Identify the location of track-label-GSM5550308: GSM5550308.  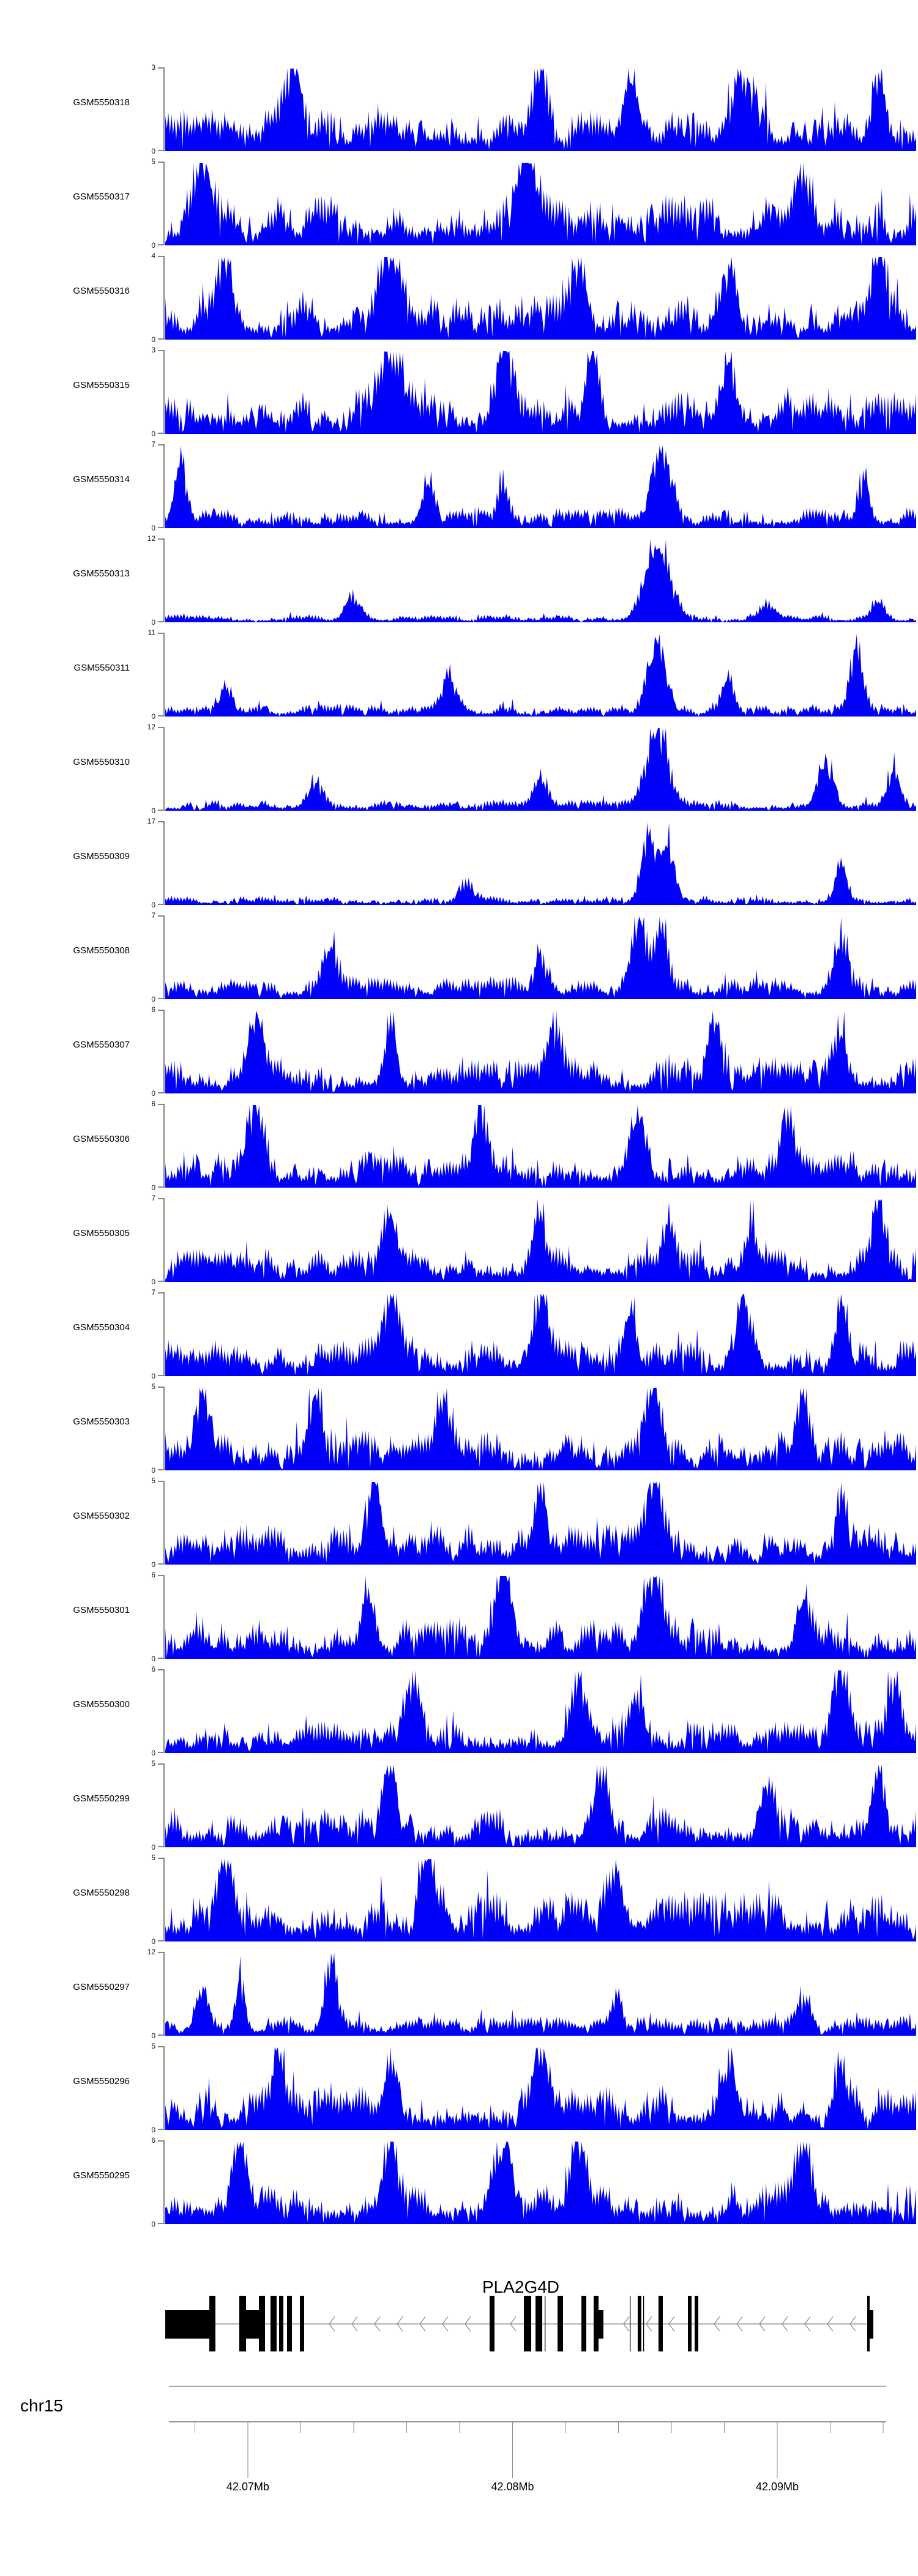
(101, 950).